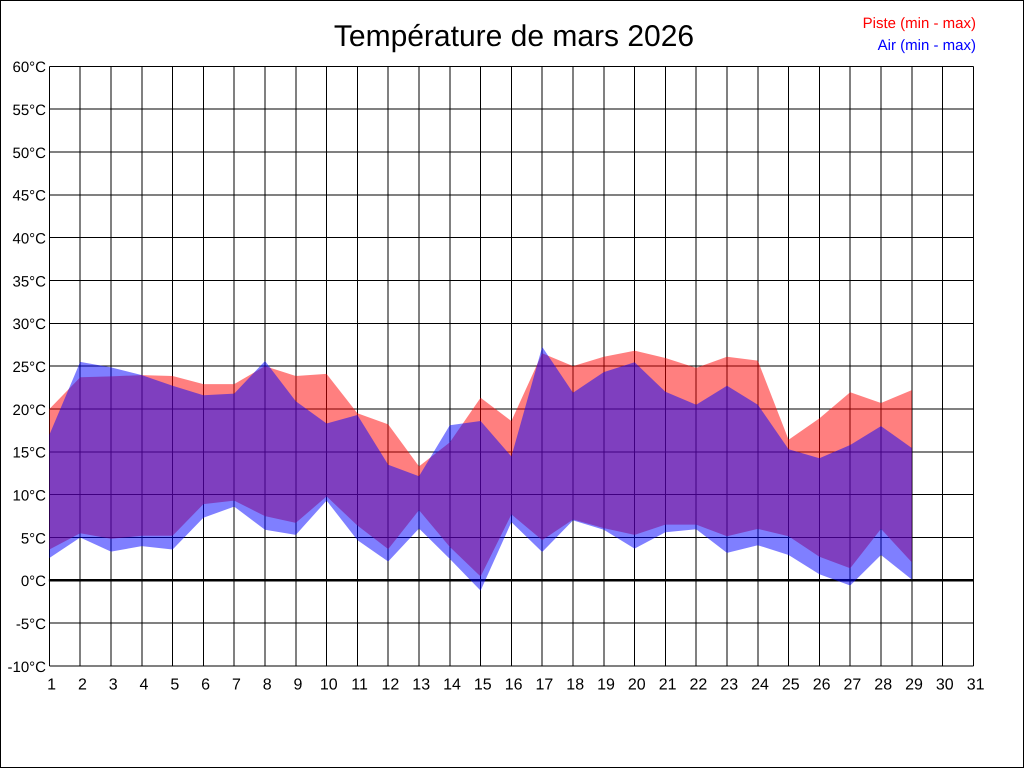  I want to click on svg-text: 2, so click(82, 684).